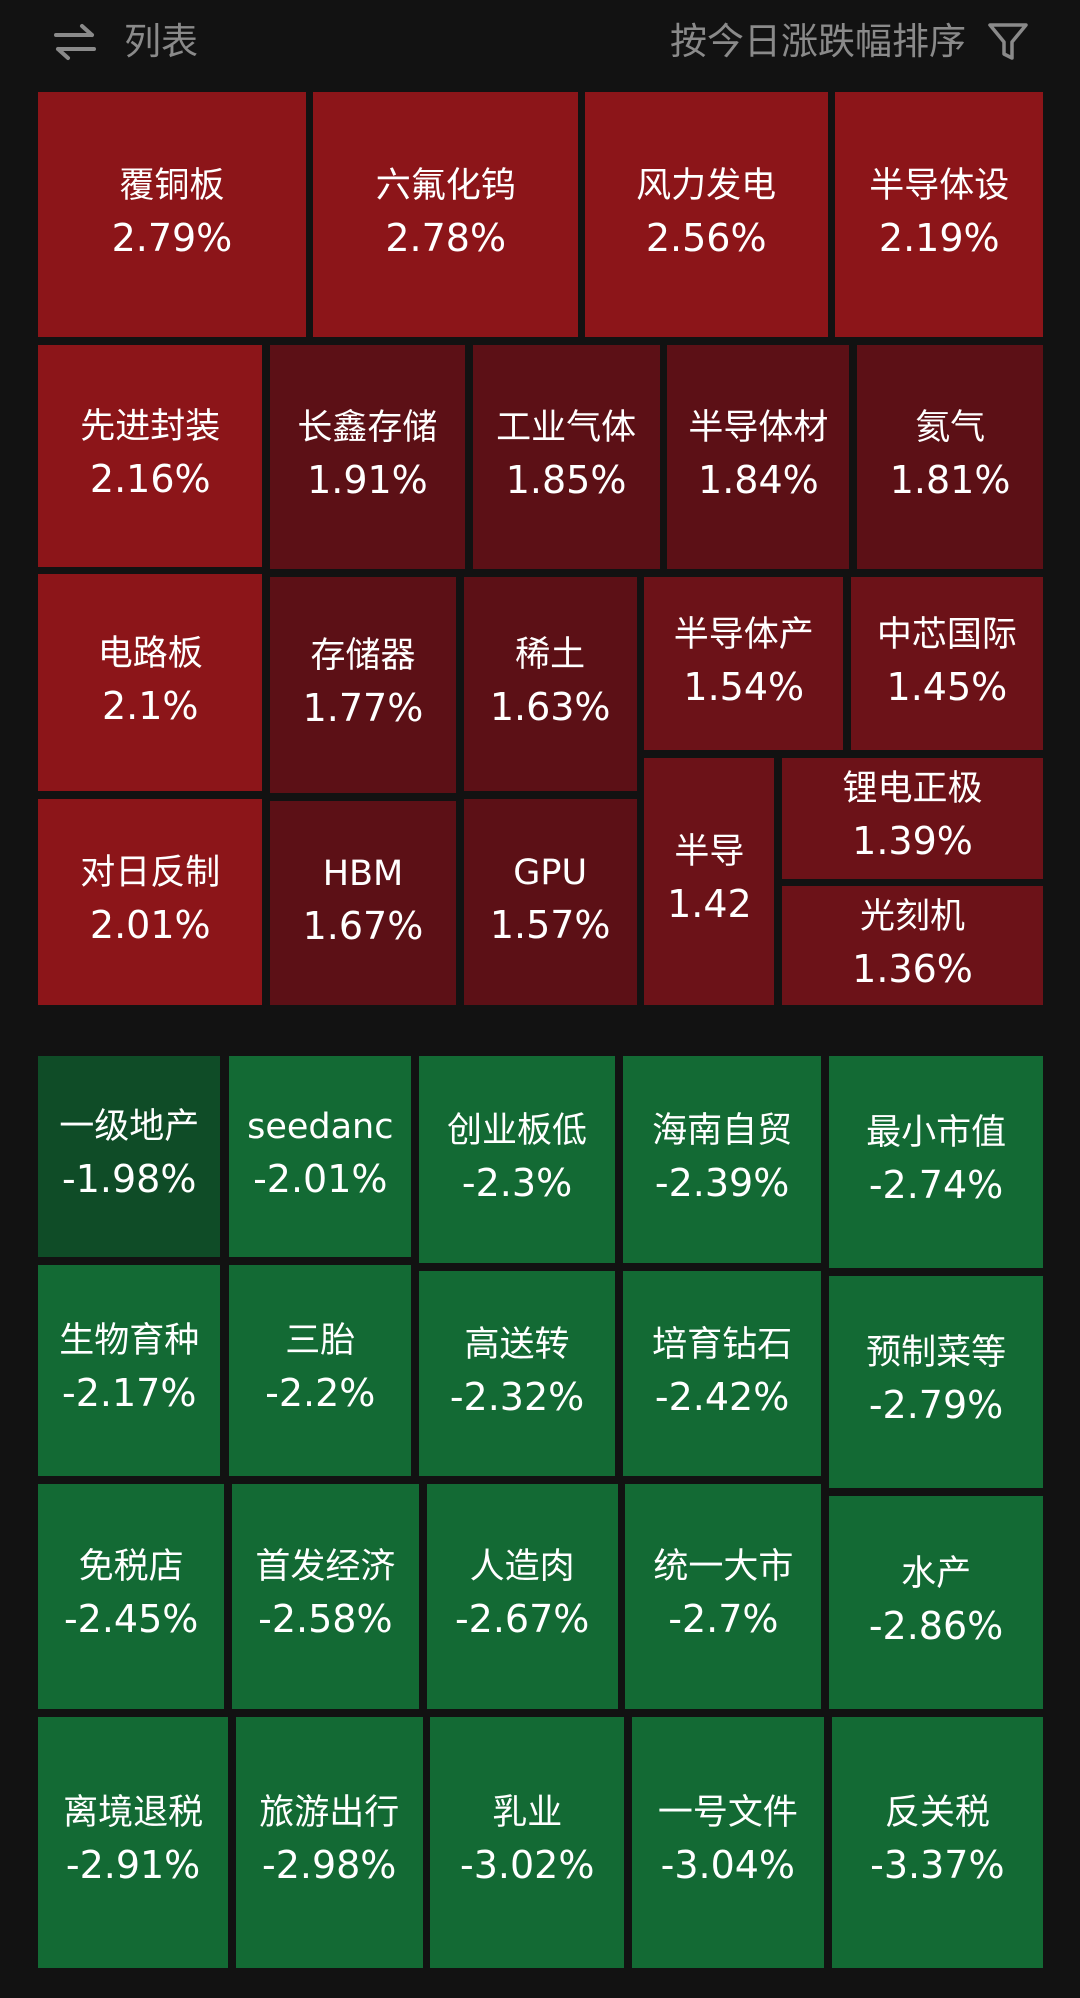 This screenshot has width=1080, height=1998. I want to click on sector-tile: 高送转 -2.32%, so click(517, 1374).